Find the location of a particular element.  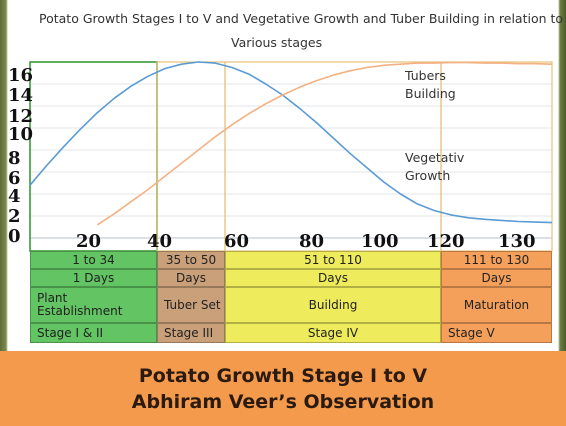

banner-line-2: Abhiram Veer’s Observation is located at coordinates (283, 401).